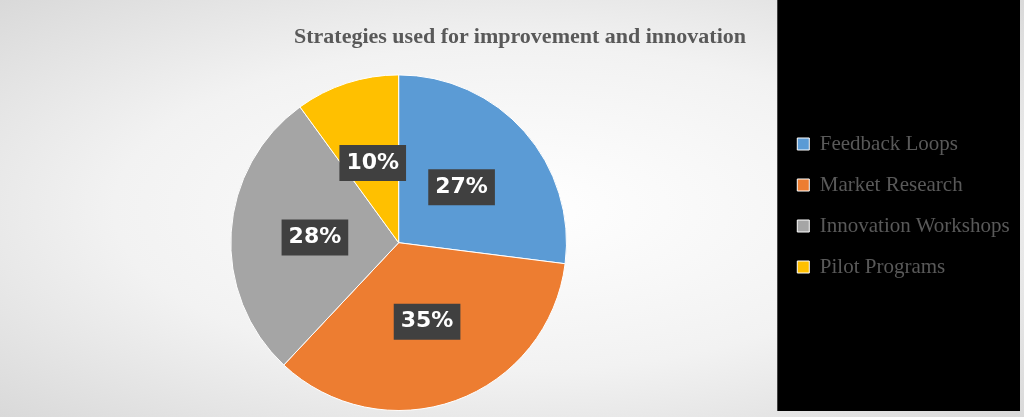  What do you see at coordinates (373, 161) in the screenshot?
I see `data-label: 10%` at bounding box center [373, 161].